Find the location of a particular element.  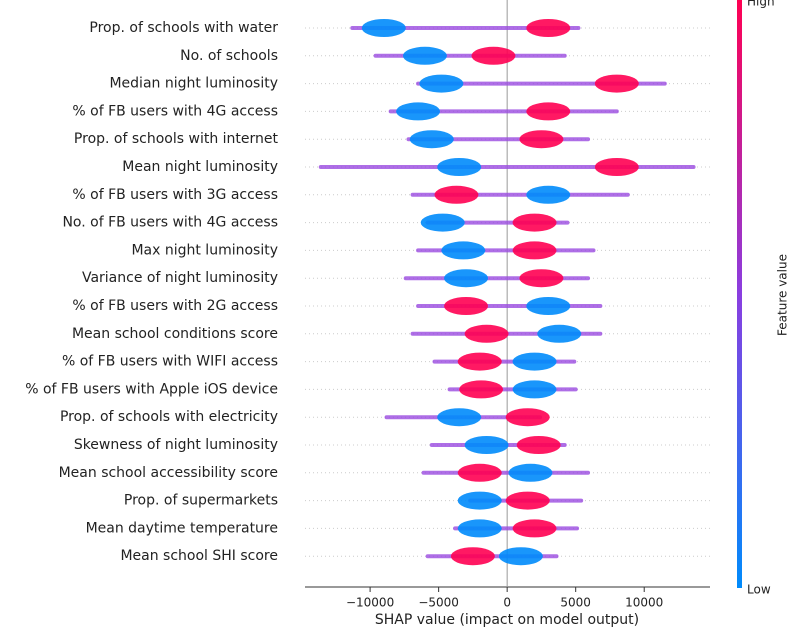

feature-label: Mean night luminosity is located at coordinates (200, 167).